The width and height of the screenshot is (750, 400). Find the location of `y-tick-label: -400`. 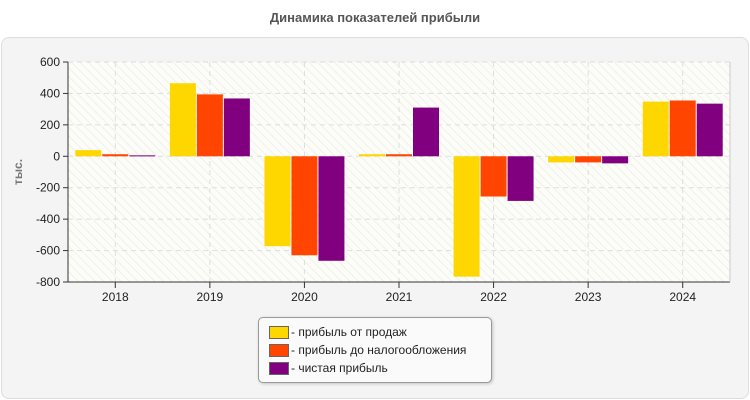

y-tick-label: -400 is located at coordinates (48, 219).